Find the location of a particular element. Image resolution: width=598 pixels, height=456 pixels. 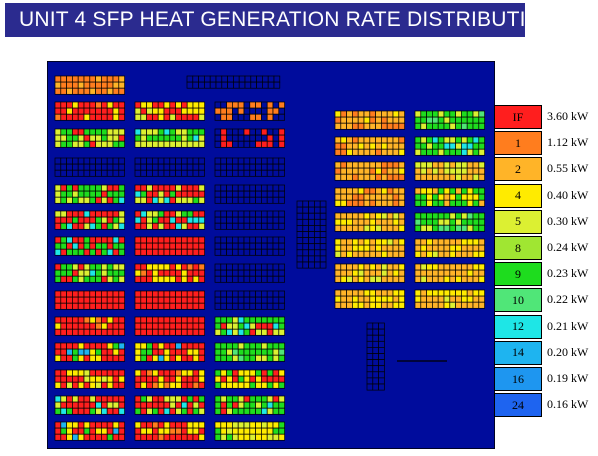

legend-row: 5 0.30 kW is located at coordinates (546, 221).